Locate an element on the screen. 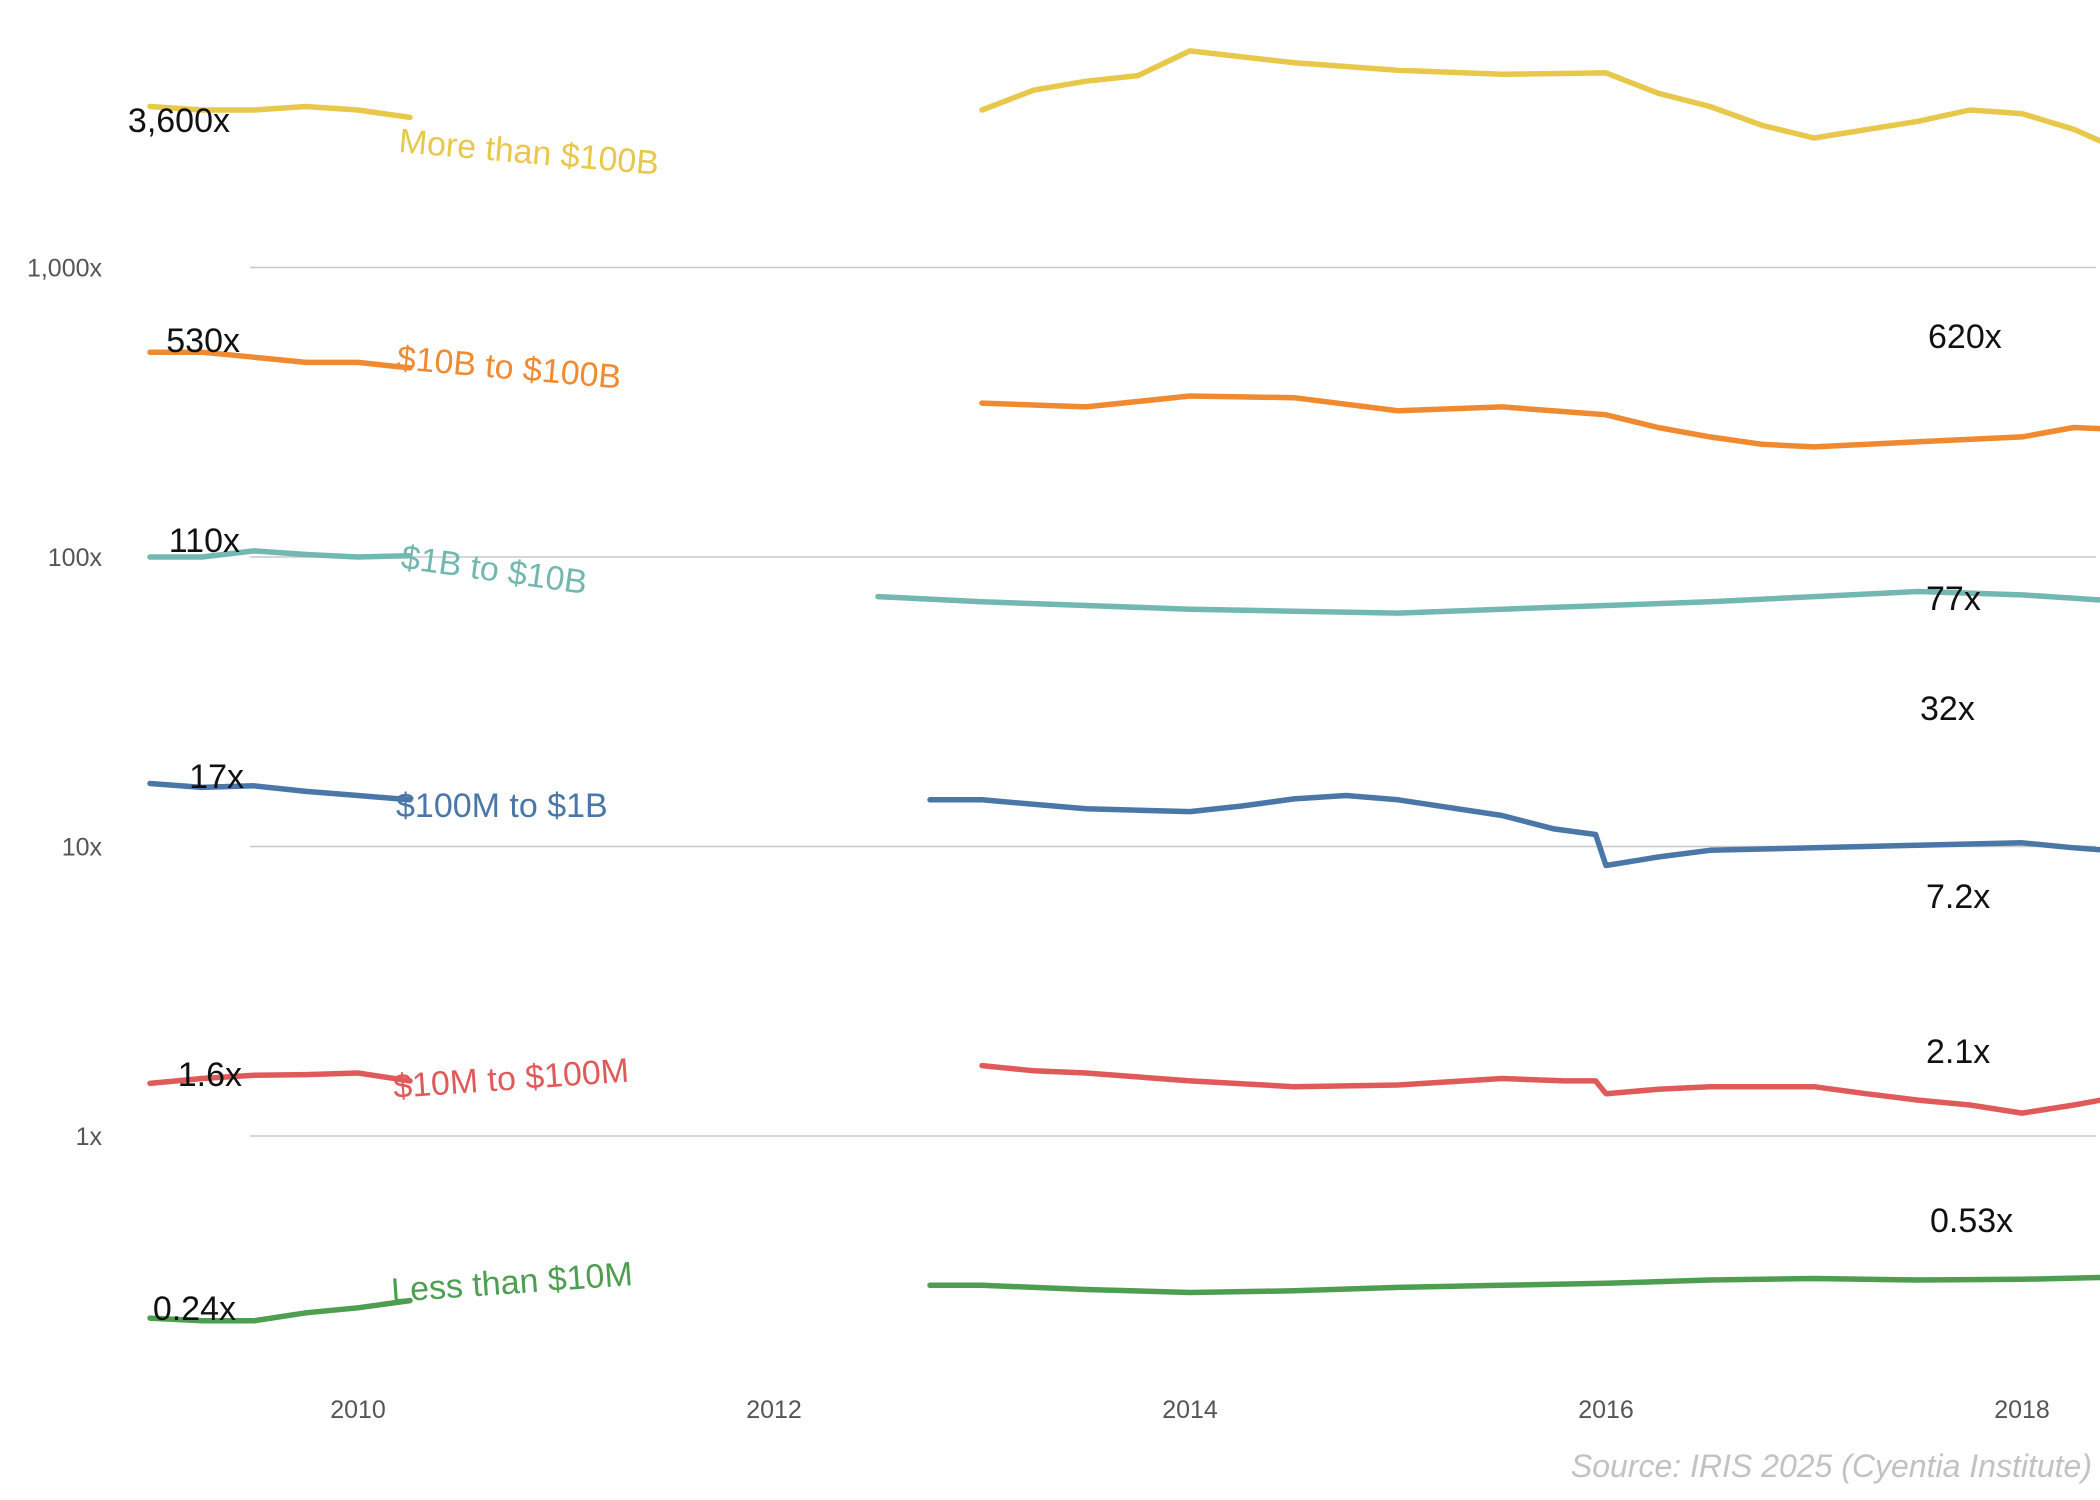 The height and width of the screenshot is (1500, 2100). x-axis-ticks: 20102012201420162018202020222024 is located at coordinates (1190, 1410).